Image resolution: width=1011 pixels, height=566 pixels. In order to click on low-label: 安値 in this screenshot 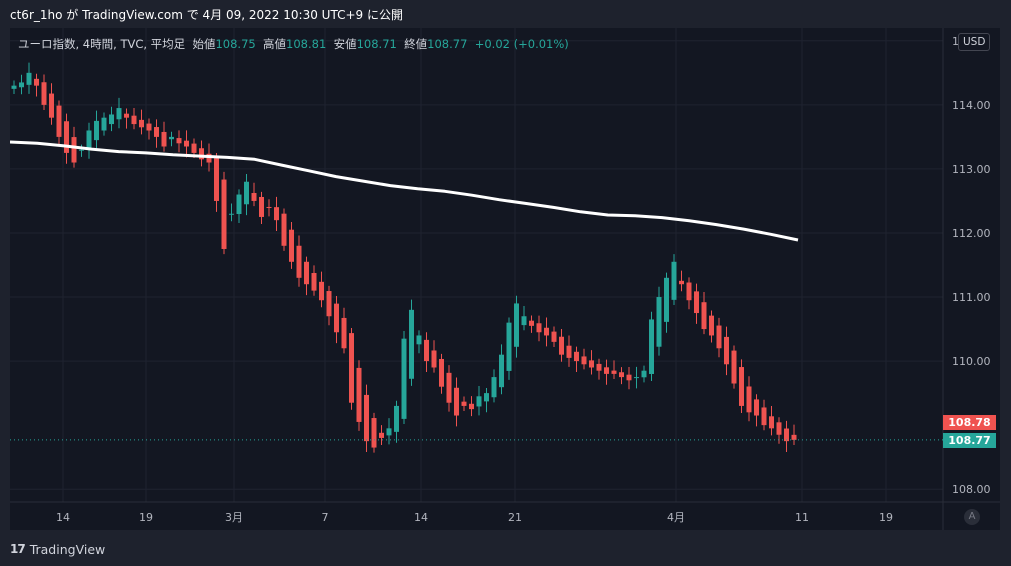, I will do `click(345, 44)`.